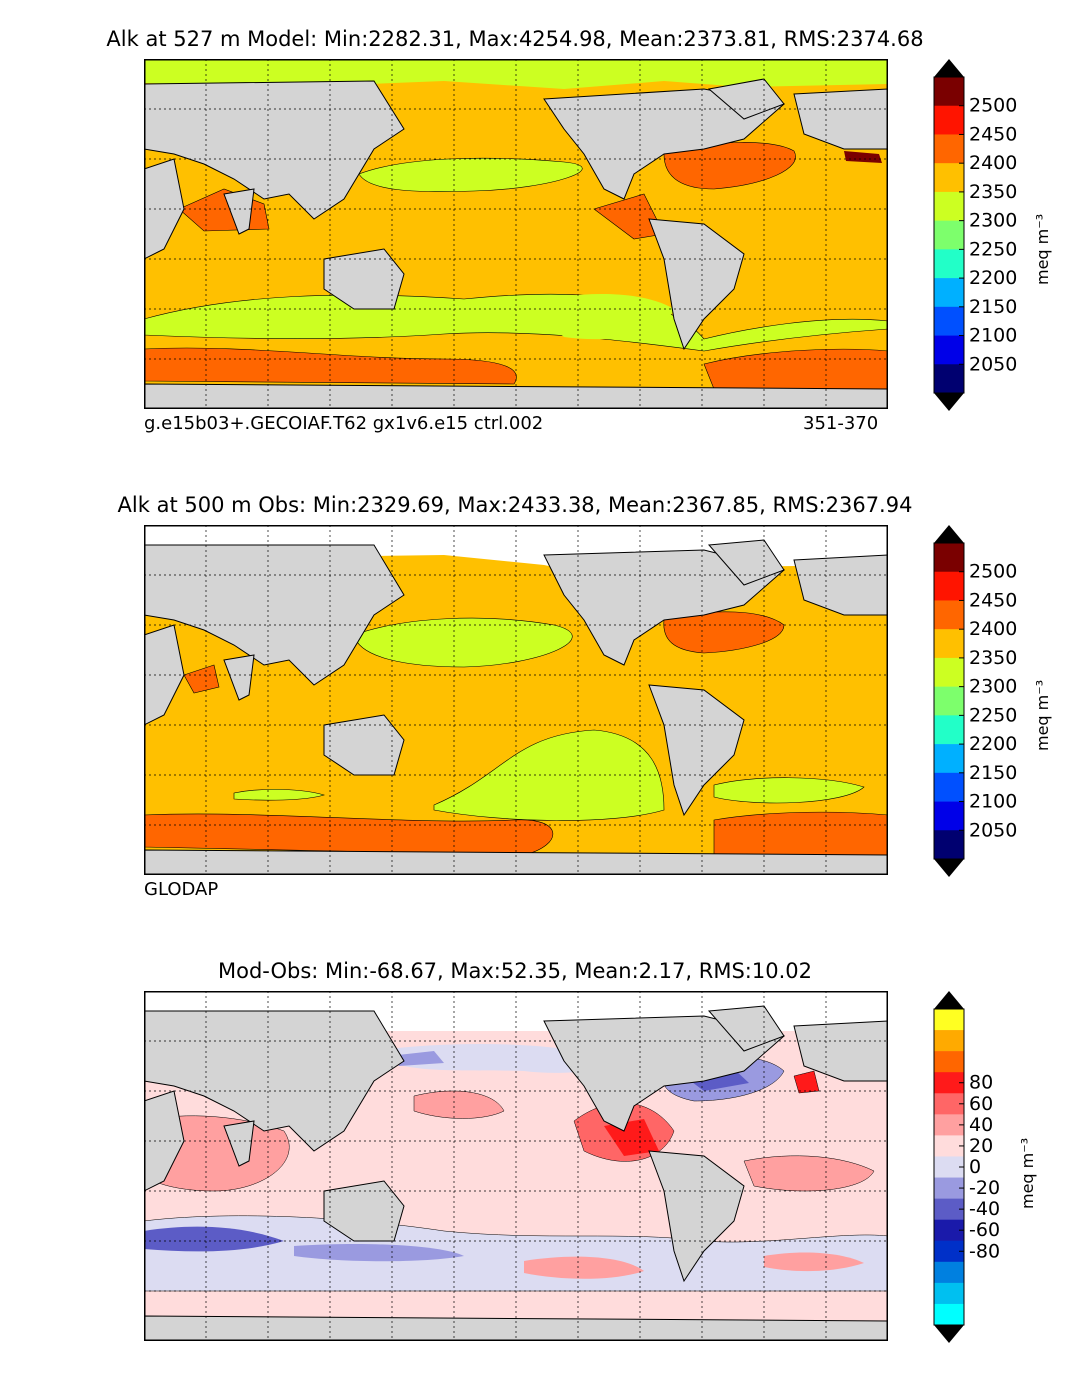 The image size is (1089, 1392). I want to click on field-southern-band, so click(516, 322).